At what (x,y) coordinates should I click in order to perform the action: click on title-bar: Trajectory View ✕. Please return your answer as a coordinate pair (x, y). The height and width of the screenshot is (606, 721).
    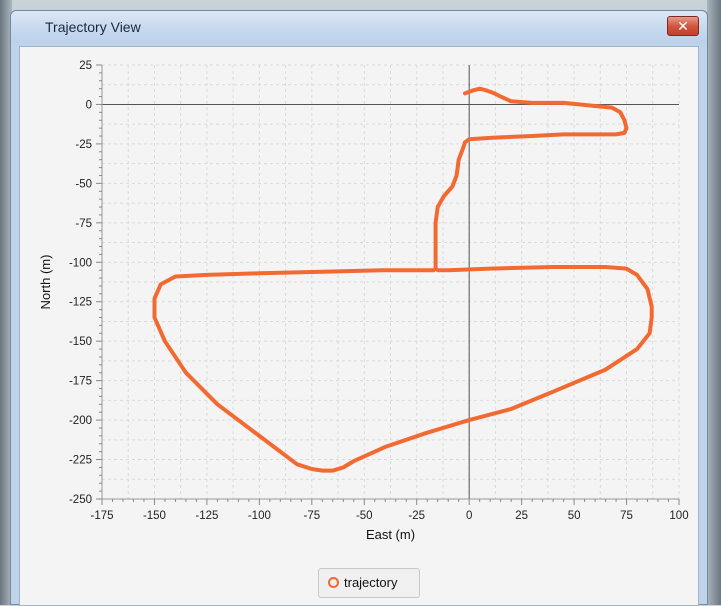
    Looking at the image, I should click on (359, 27).